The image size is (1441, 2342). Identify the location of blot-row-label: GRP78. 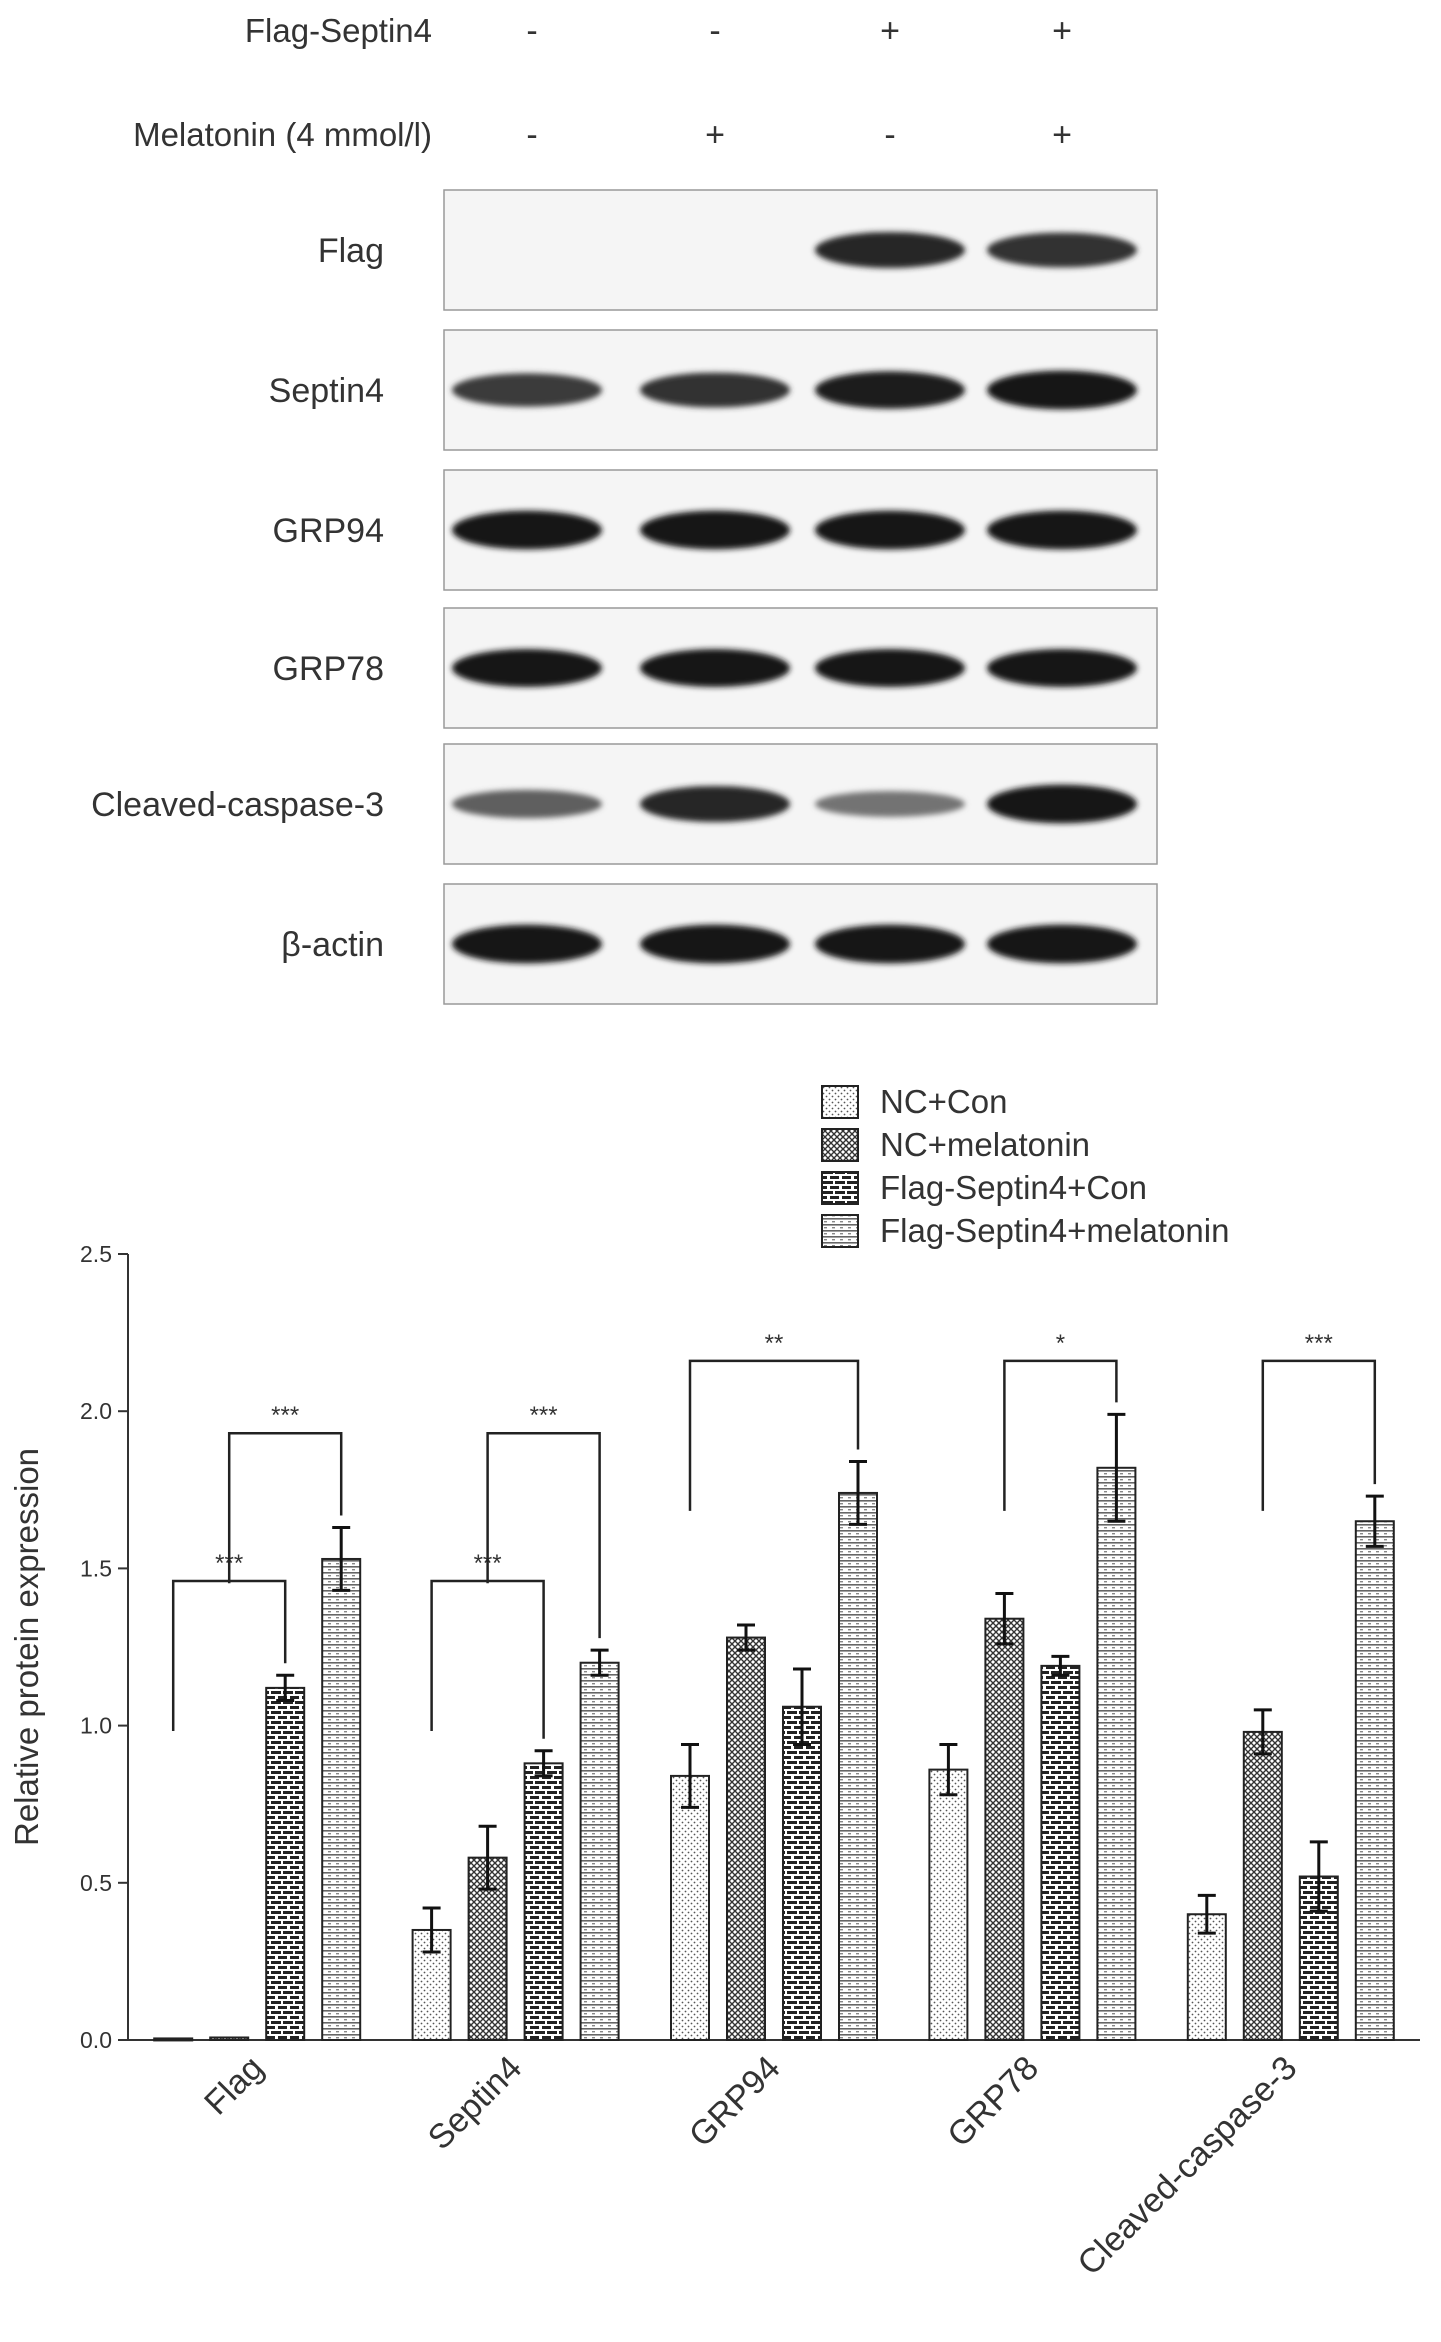
(329, 669).